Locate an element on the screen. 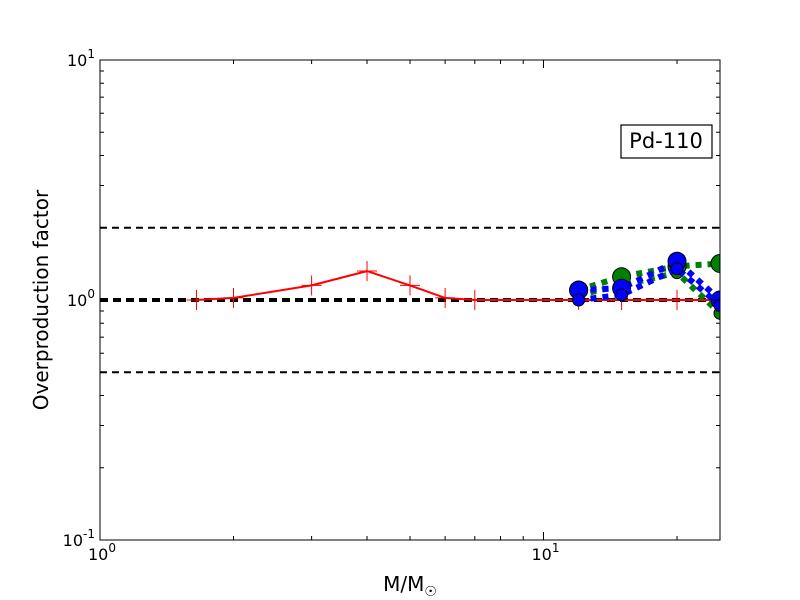 The image size is (800, 600). tick-exponent: -1 is located at coordinates (89, 534).